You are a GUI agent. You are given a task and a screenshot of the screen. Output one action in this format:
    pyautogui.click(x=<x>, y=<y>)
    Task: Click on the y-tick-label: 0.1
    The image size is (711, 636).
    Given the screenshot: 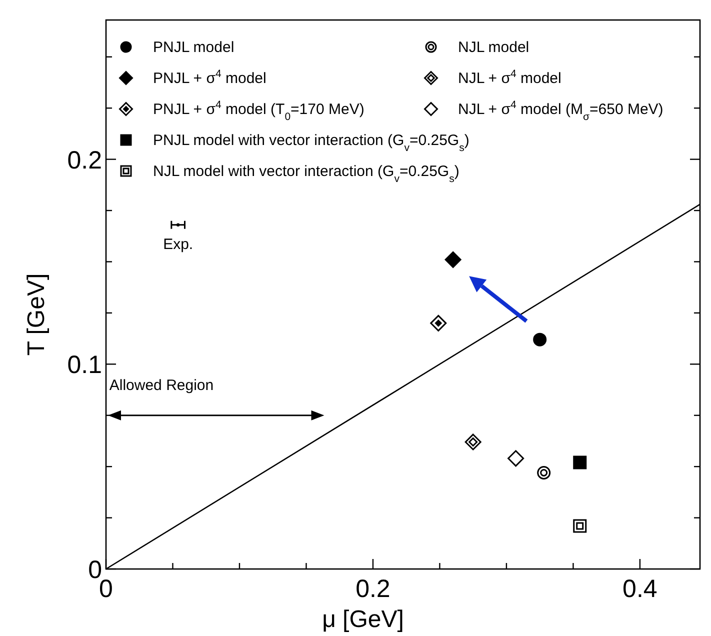 What is the action you would take?
    pyautogui.click(x=84, y=365)
    